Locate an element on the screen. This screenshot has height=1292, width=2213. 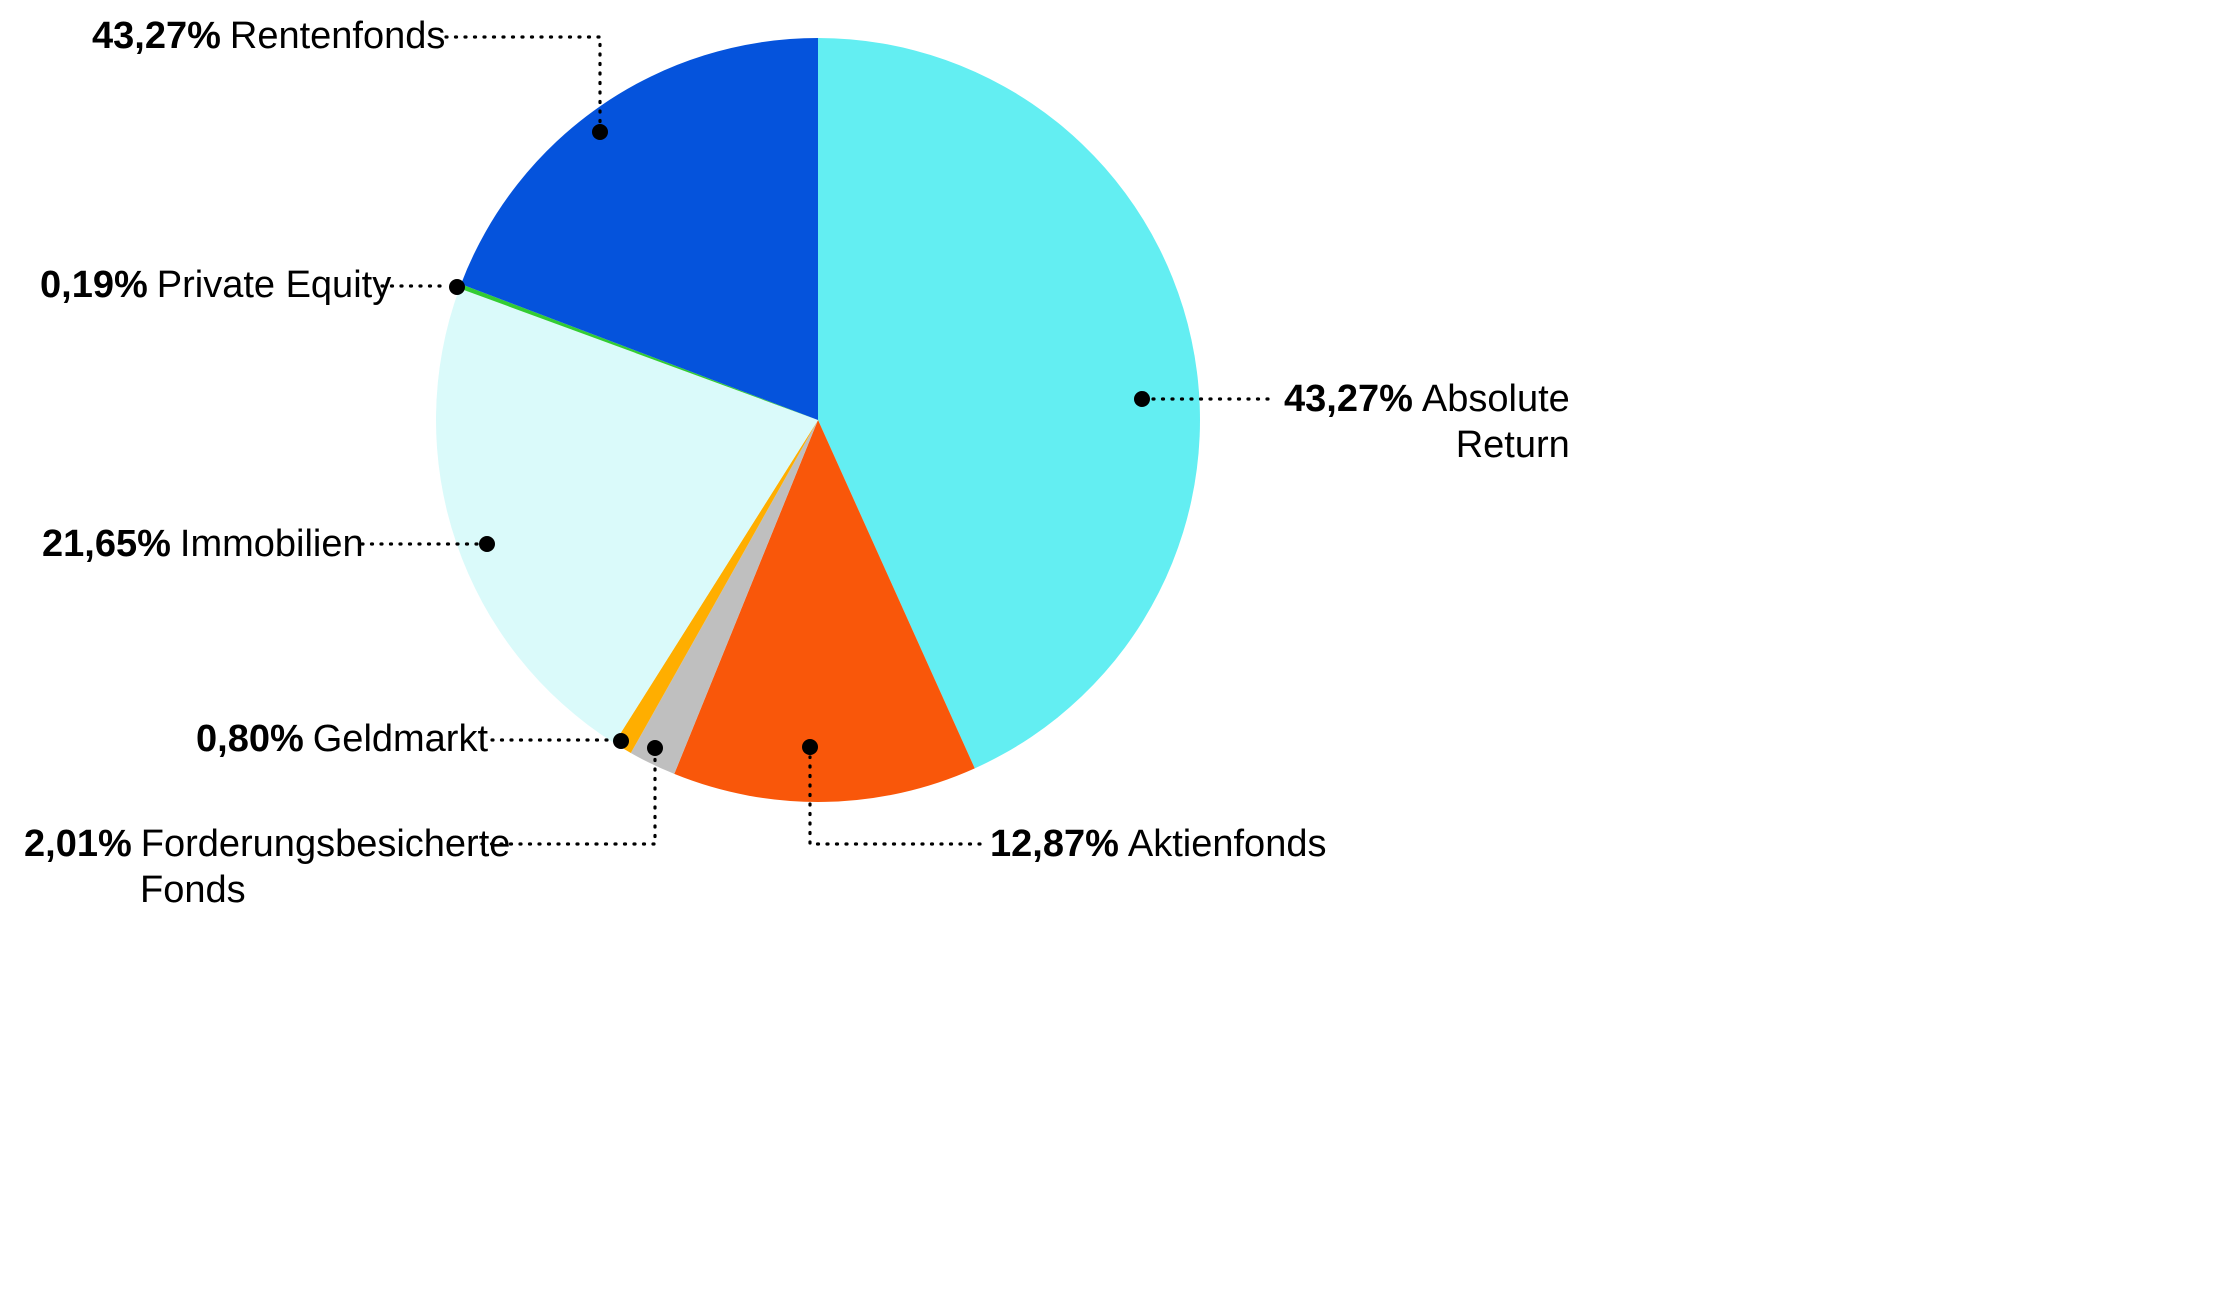
callout-dot-absolute-return is located at coordinates (1142, 399).